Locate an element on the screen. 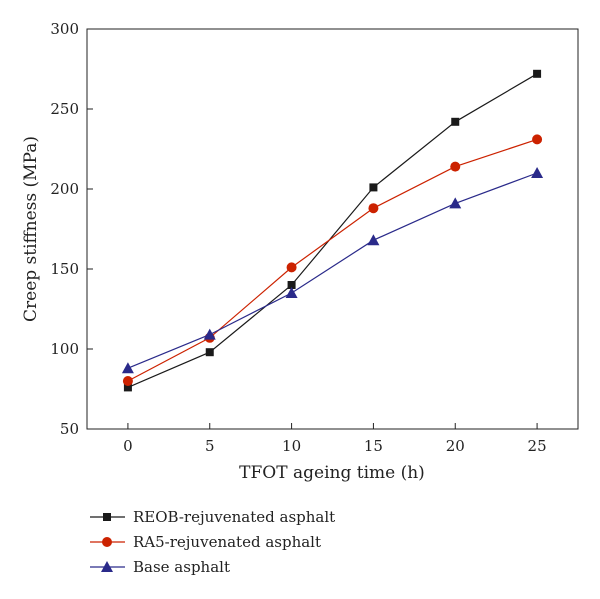 The image size is (600, 599). legend-label-3: Base asphalt is located at coordinates (181, 567).